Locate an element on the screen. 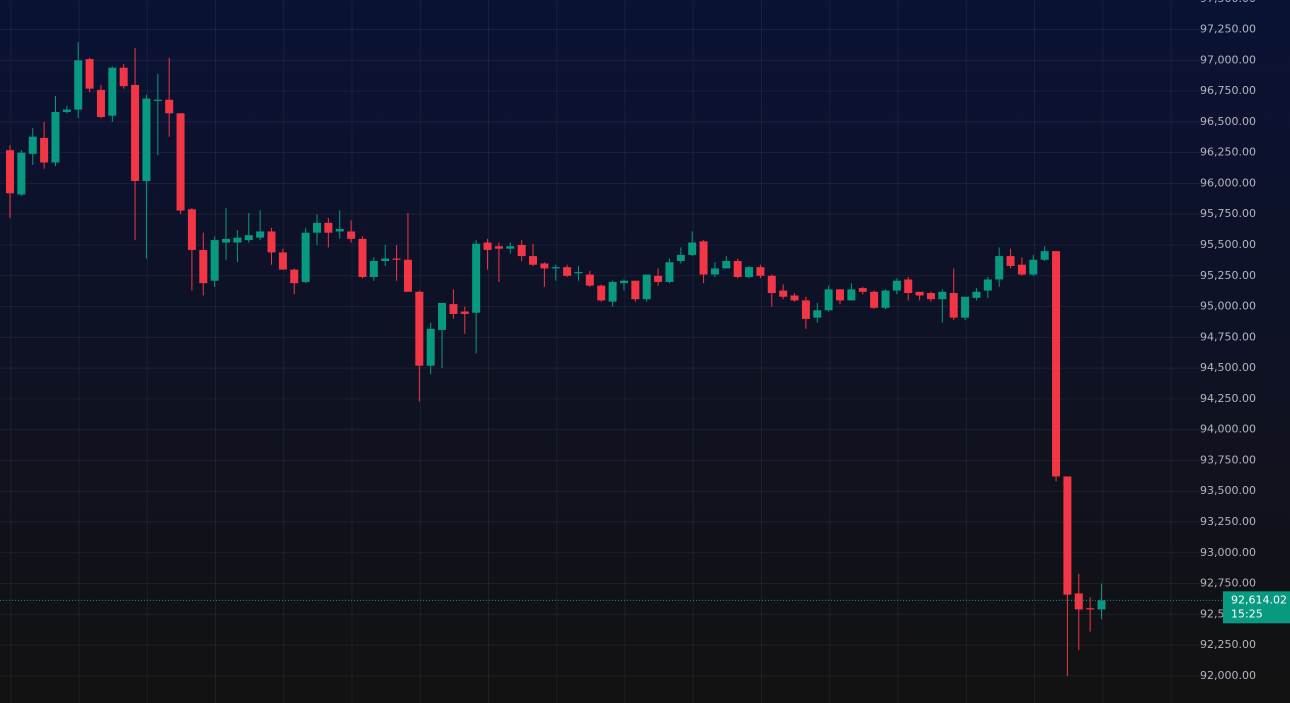  y-tick-label: 92,750.00 is located at coordinates (1228, 583).